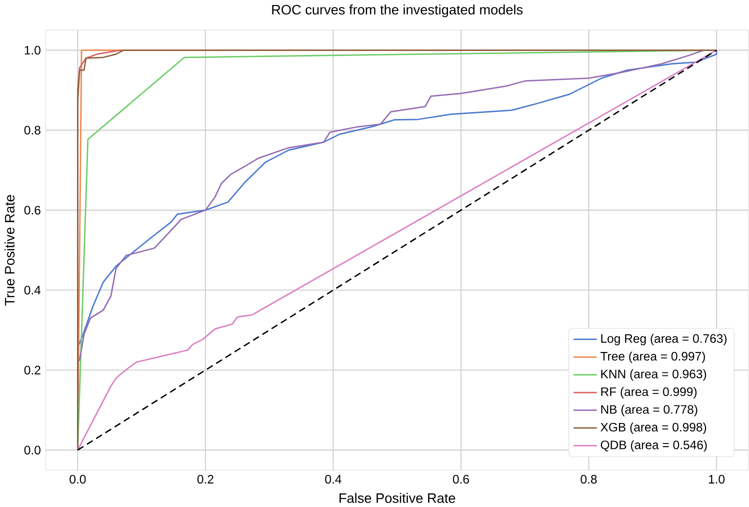 Image resolution: width=749 pixels, height=507 pixels. I want to click on y-tick-label: 0.8, so click(32, 130).